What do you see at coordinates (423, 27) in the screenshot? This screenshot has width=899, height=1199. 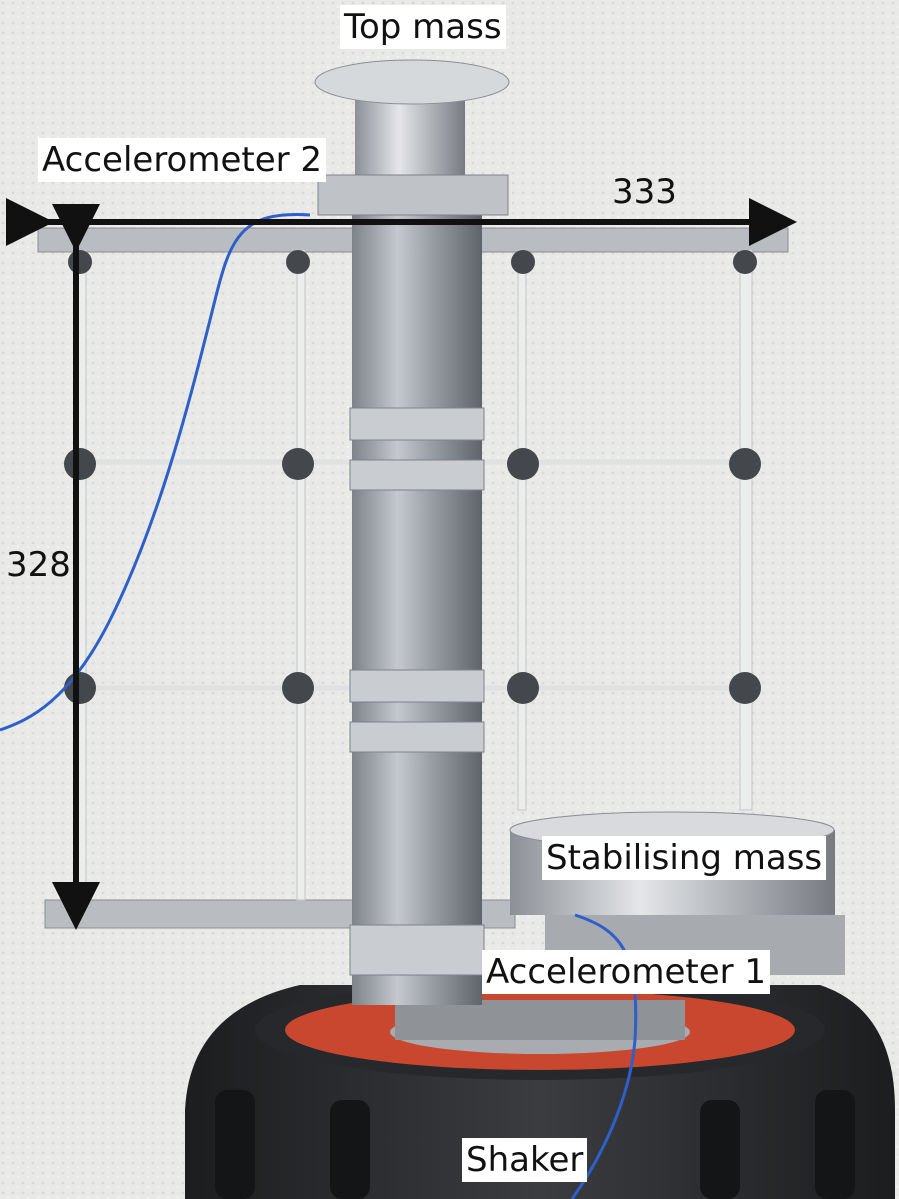 I see `top-mass-label: Top mass` at bounding box center [423, 27].